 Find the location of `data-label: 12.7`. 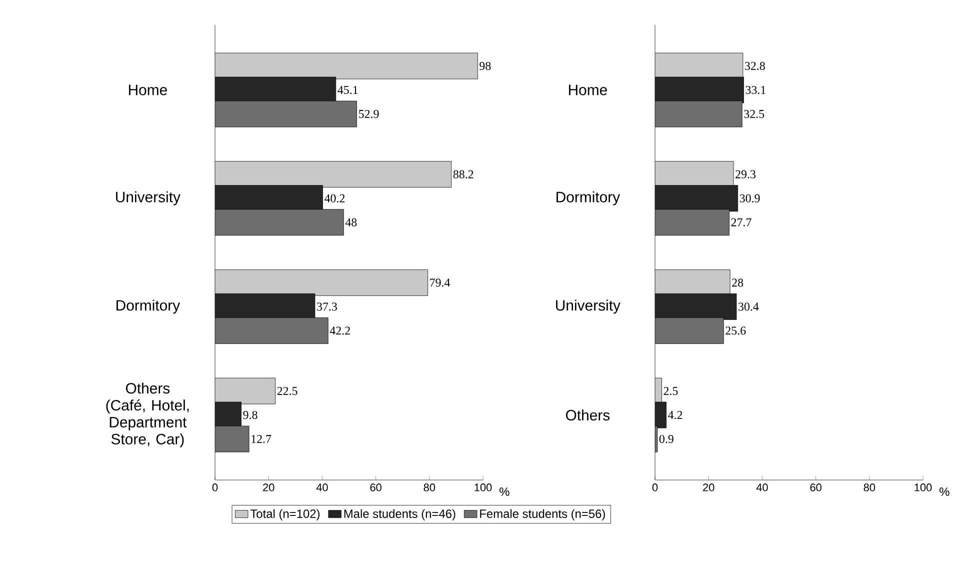

data-label: 12.7 is located at coordinates (262, 439).